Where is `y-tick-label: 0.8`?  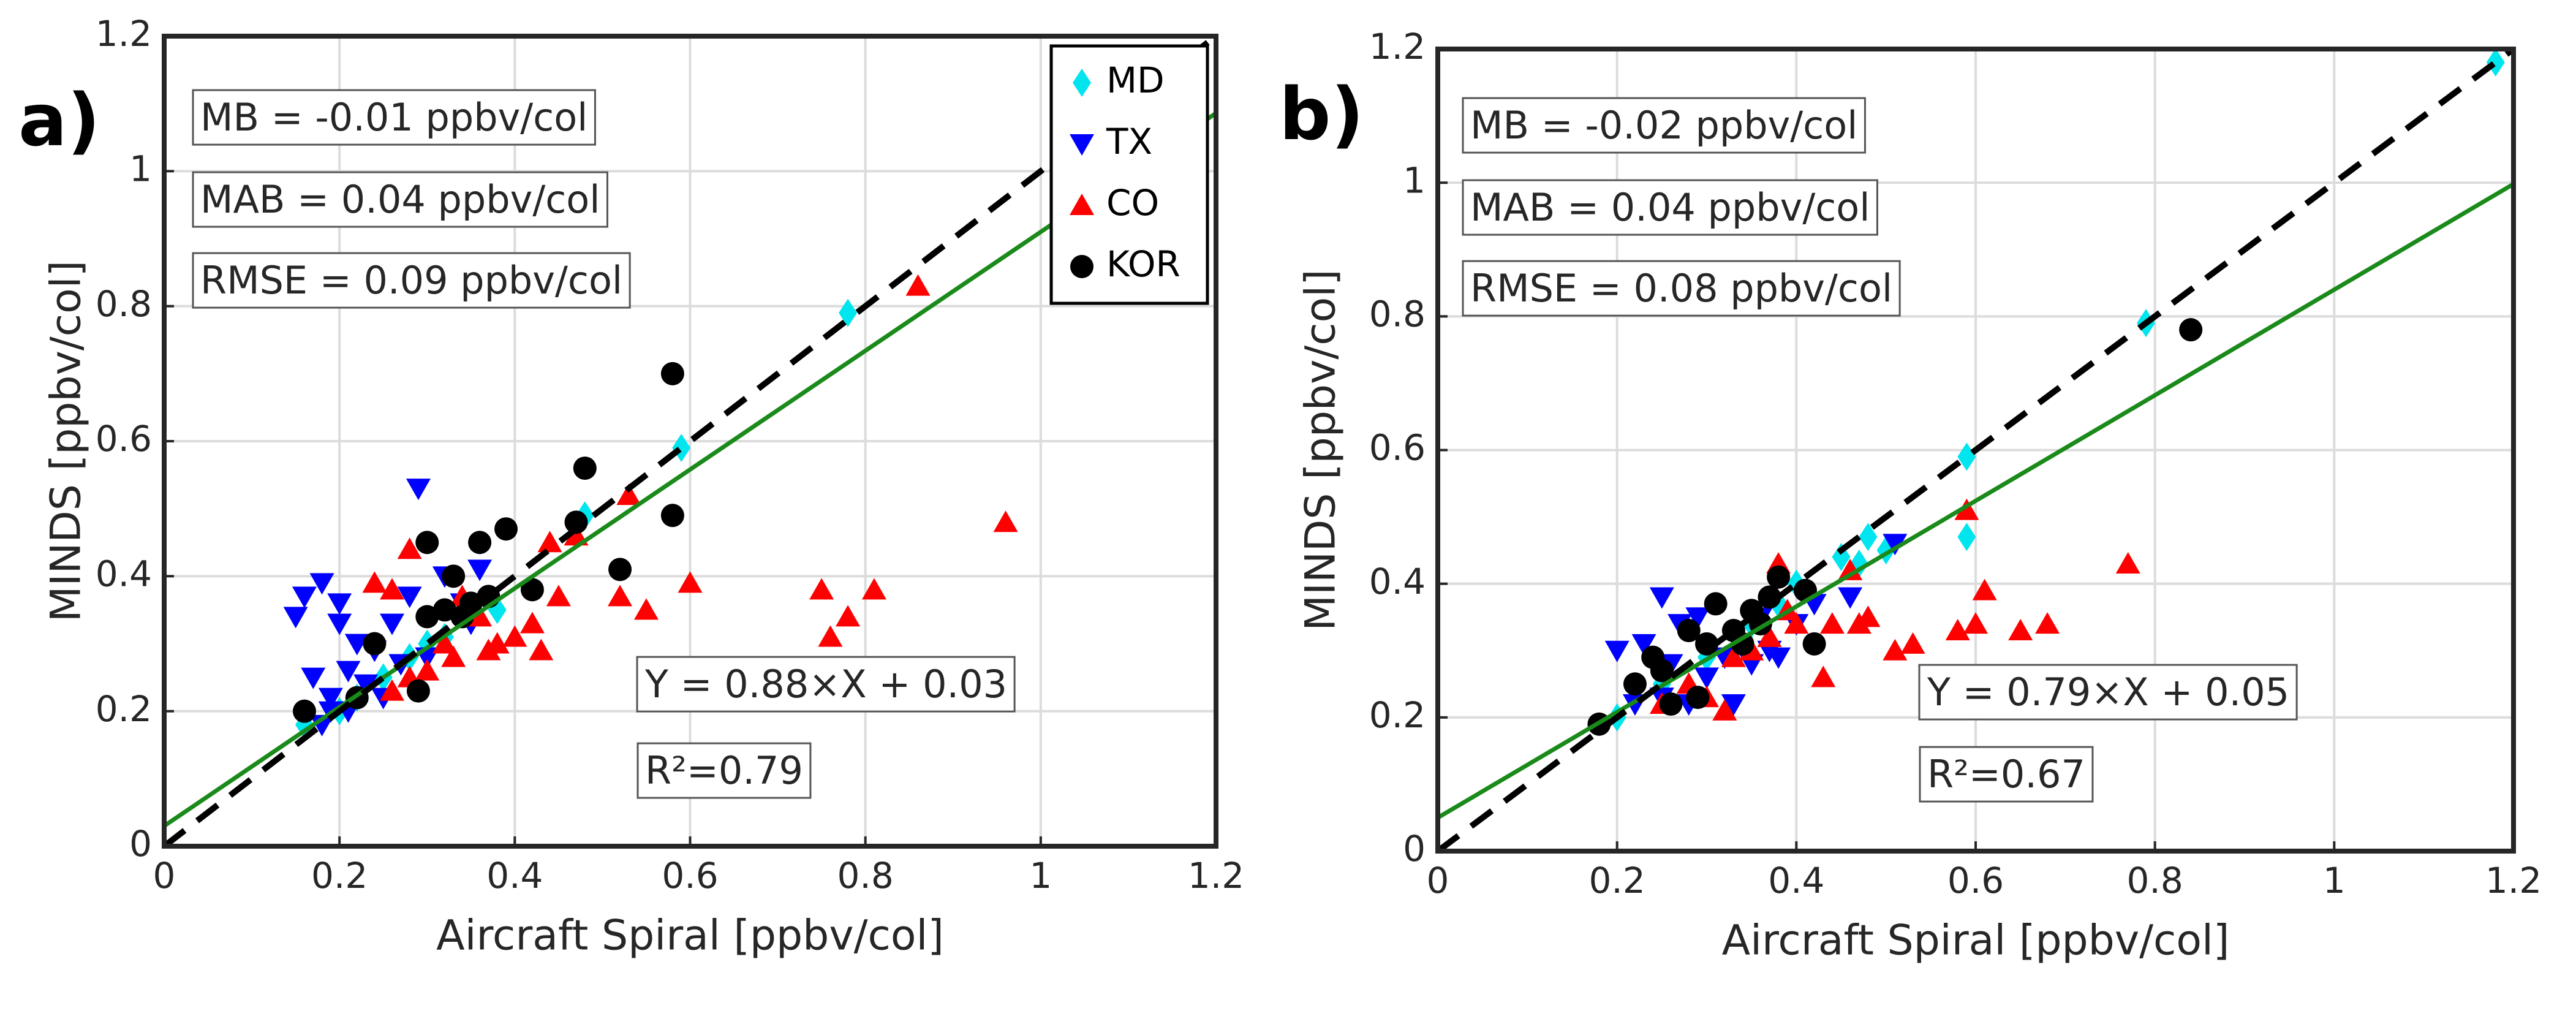
y-tick-label: 0.8 is located at coordinates (1397, 314).